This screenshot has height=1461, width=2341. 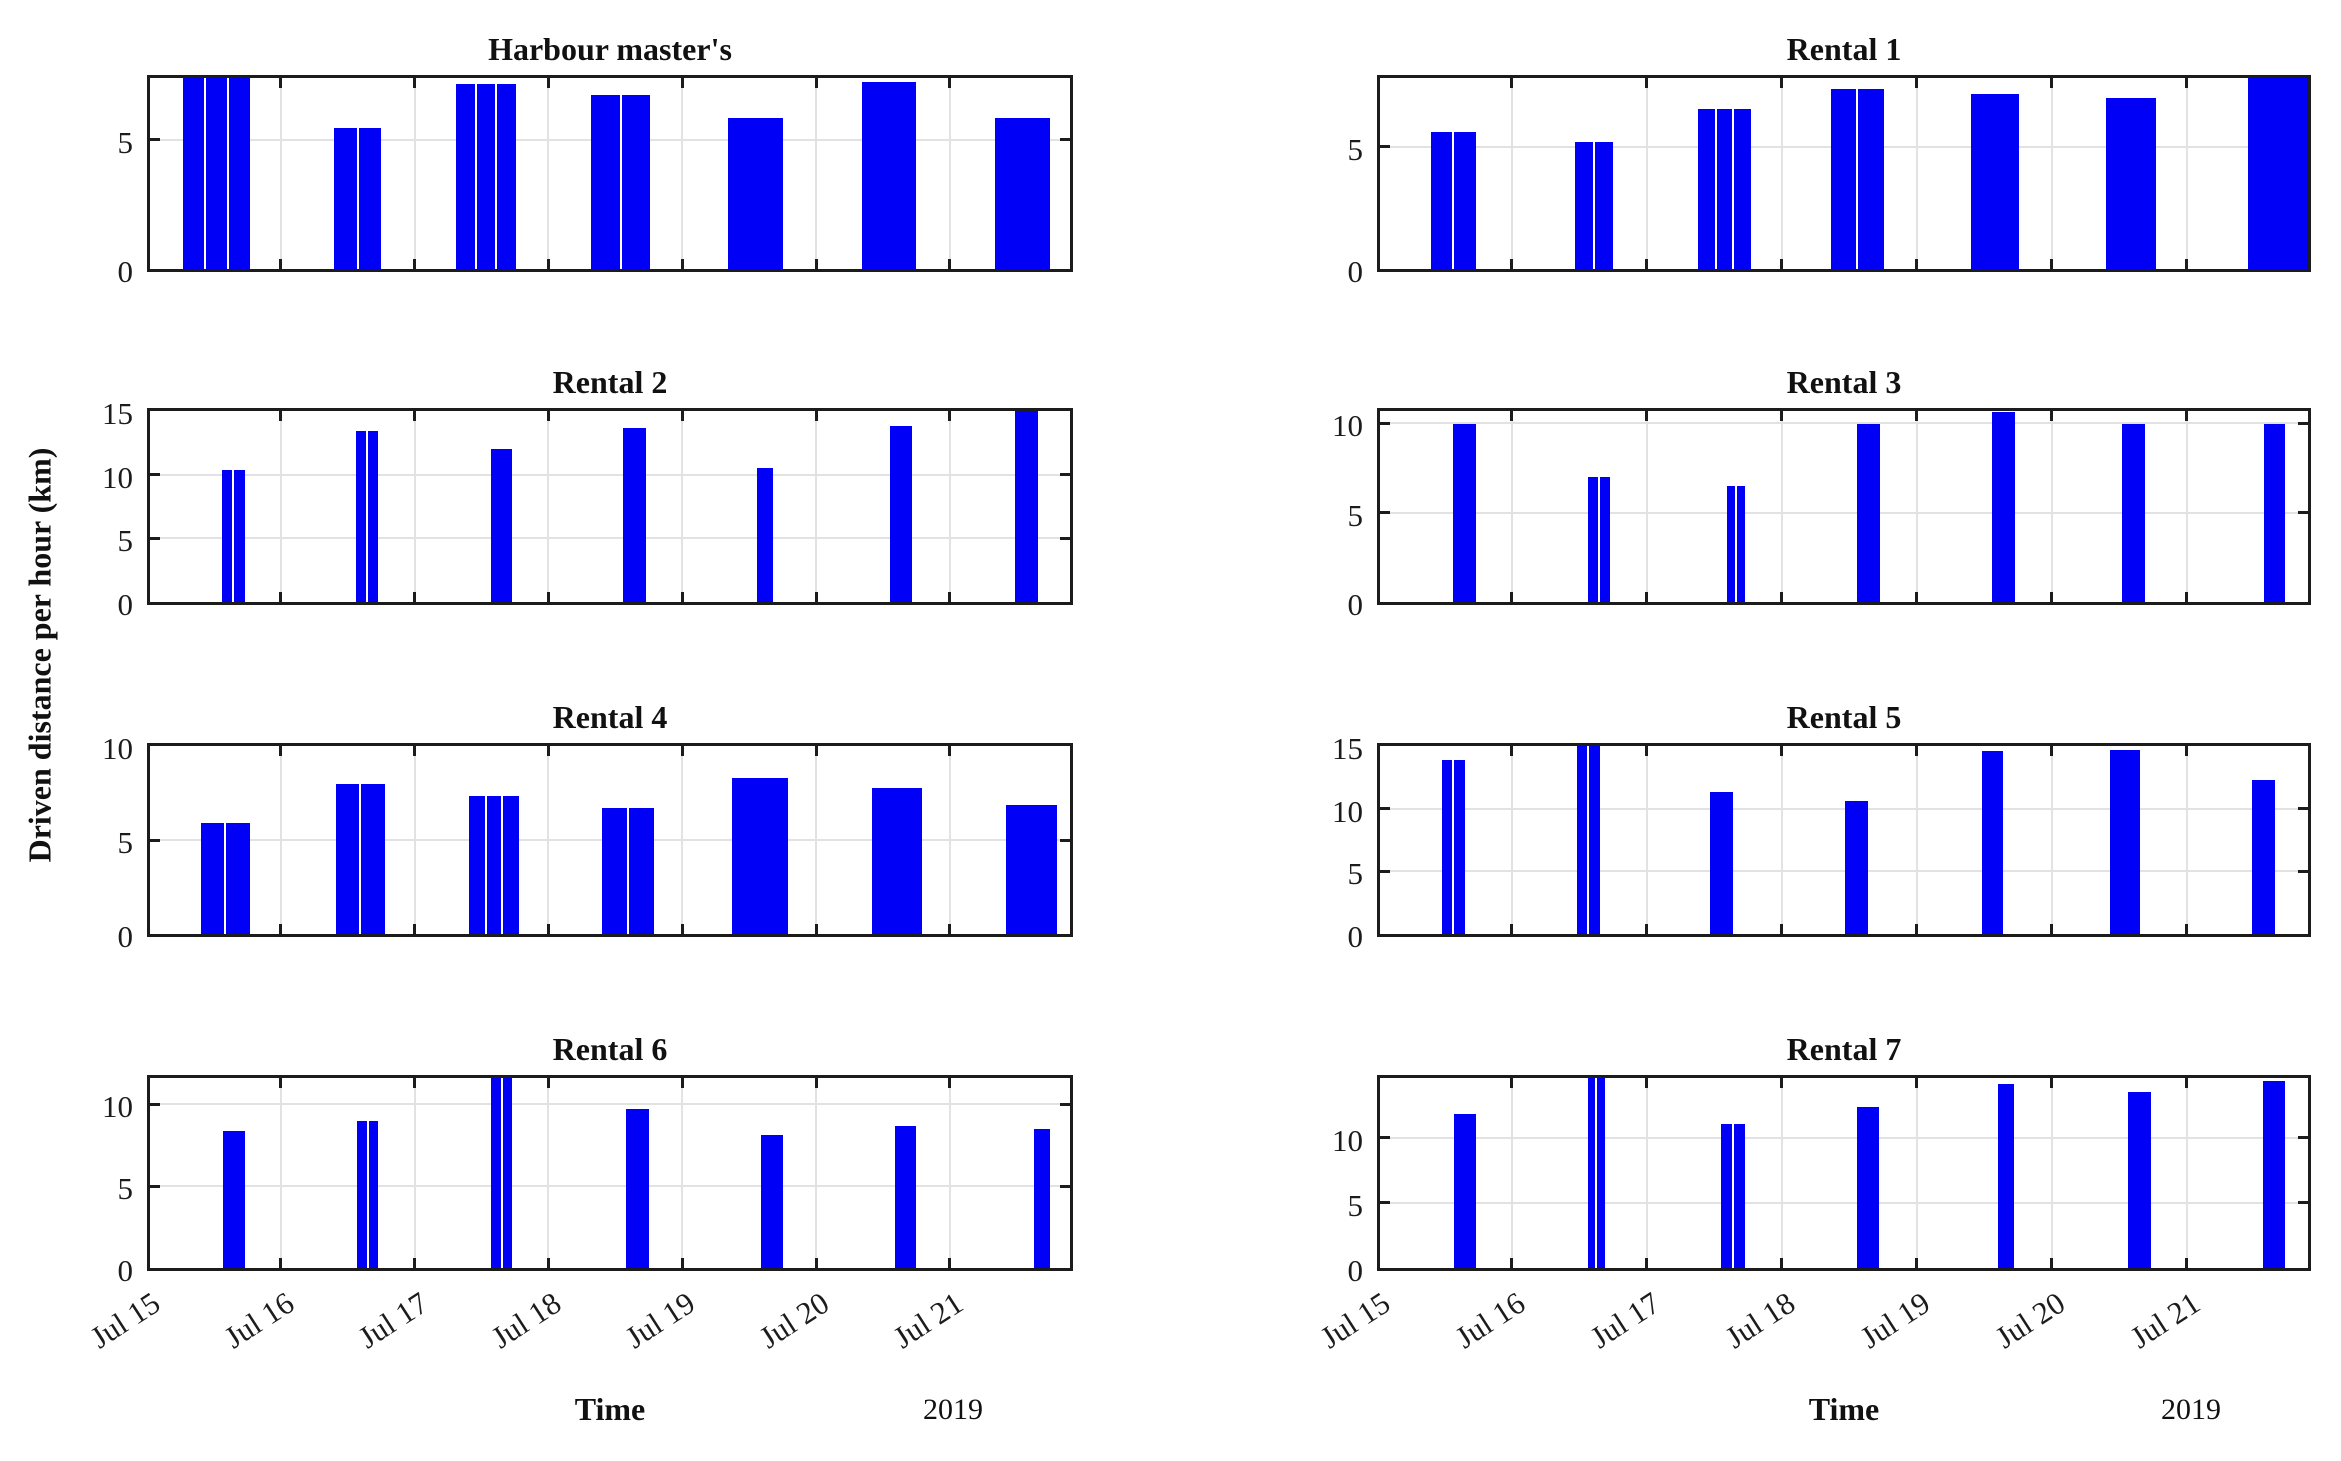 What do you see at coordinates (1844, 717) in the screenshot?
I see `subplot-title: Rental 5` at bounding box center [1844, 717].